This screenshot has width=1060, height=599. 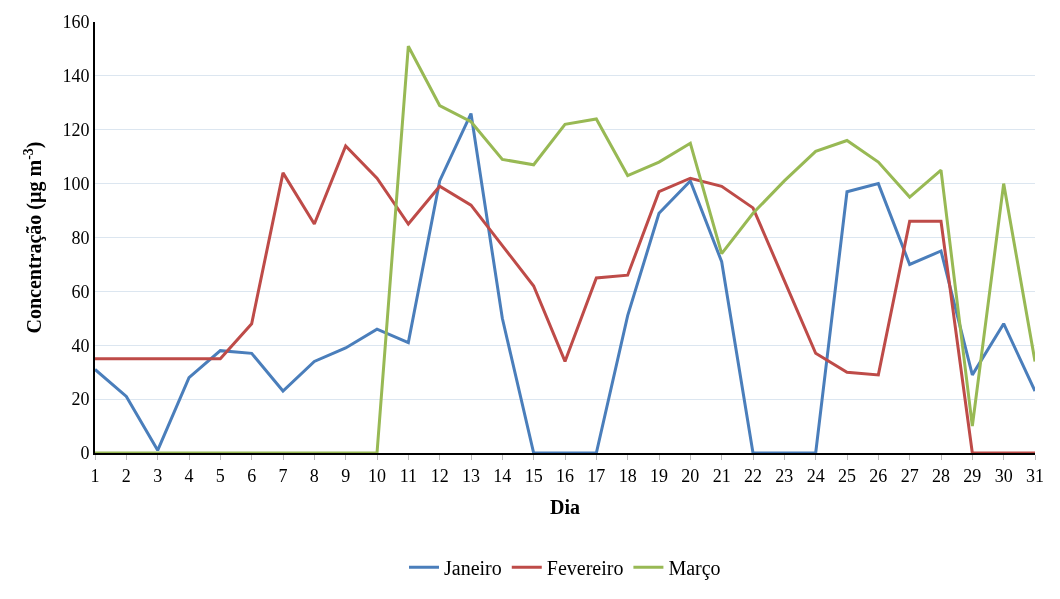 I want to click on x-tick-label: 13, so click(x=471, y=475).